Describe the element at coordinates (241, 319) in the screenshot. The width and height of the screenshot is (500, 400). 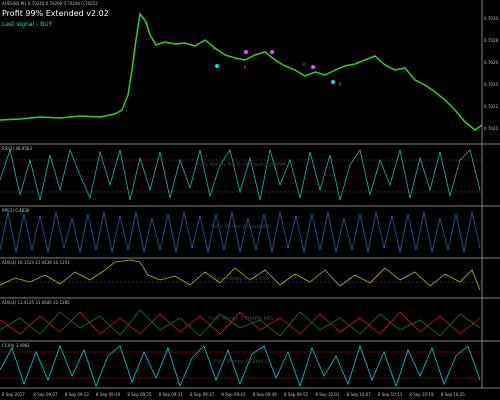
I see `panel-watermark: Fully Money 3 SHARR RAS` at that location.